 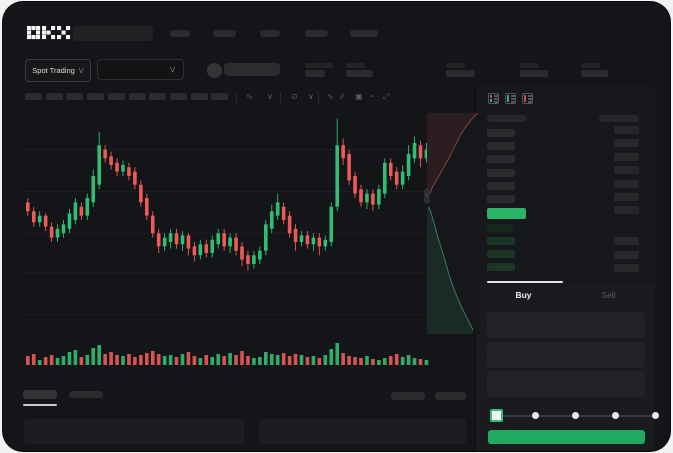 What do you see at coordinates (249, 96) in the screenshot?
I see `line-type-icon: ∿` at bounding box center [249, 96].